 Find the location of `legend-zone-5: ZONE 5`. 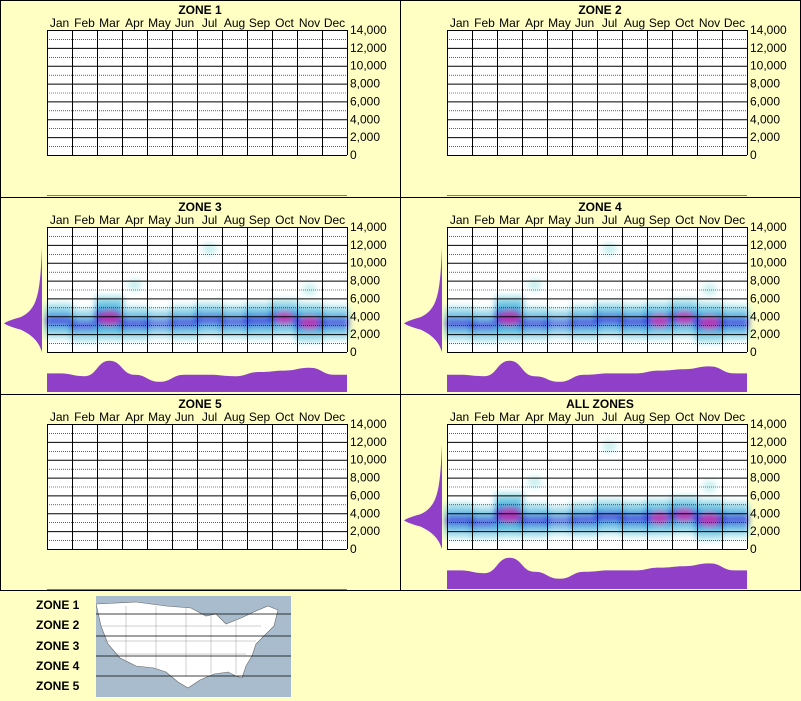

legend-zone-5: ZONE 5 is located at coordinates (58, 686).